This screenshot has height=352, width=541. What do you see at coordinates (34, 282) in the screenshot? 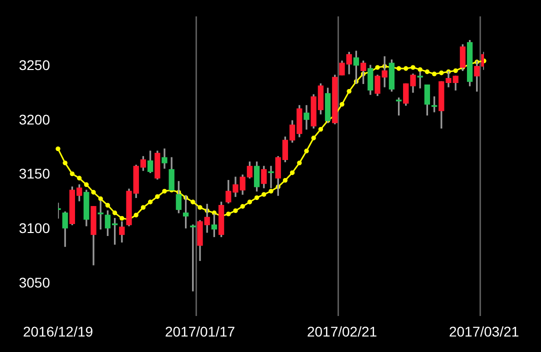
I see `y-tick-label: 3050` at bounding box center [34, 282].